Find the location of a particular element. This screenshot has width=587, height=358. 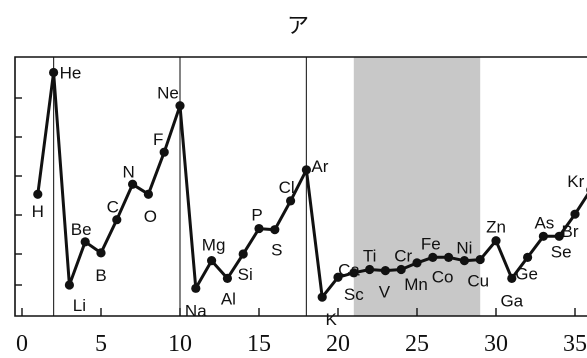

element-label-na: Na is located at coordinates (196, 310).